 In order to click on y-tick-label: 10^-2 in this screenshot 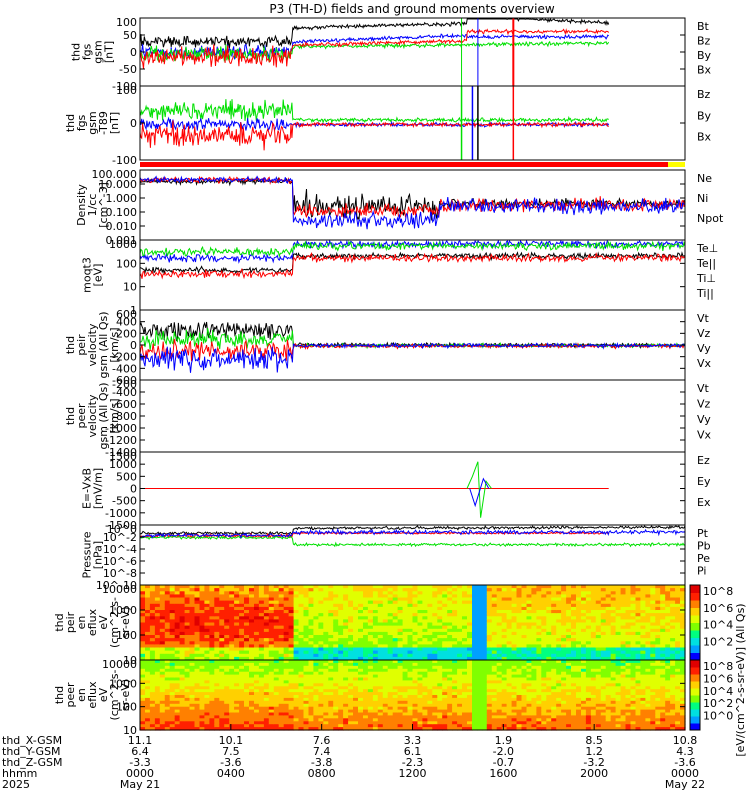, I will do `click(120, 537)`.